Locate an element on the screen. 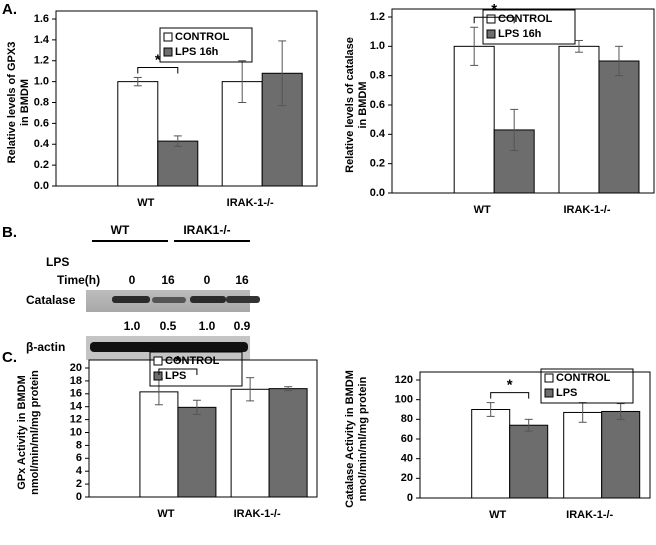 This screenshot has width=656, height=545. y-tick-label: 40 is located at coordinates (407, 459).